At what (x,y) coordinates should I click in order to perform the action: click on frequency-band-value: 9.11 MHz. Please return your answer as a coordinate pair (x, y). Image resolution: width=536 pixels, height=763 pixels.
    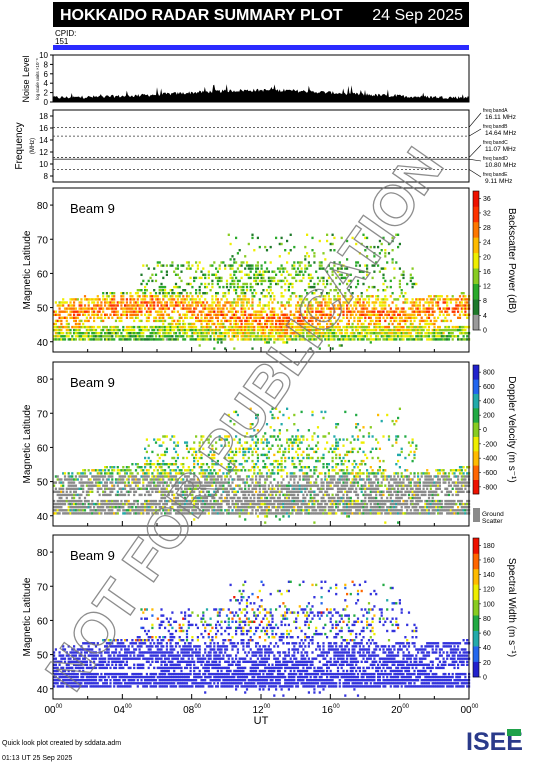
    Looking at the image, I should click on (498, 181).